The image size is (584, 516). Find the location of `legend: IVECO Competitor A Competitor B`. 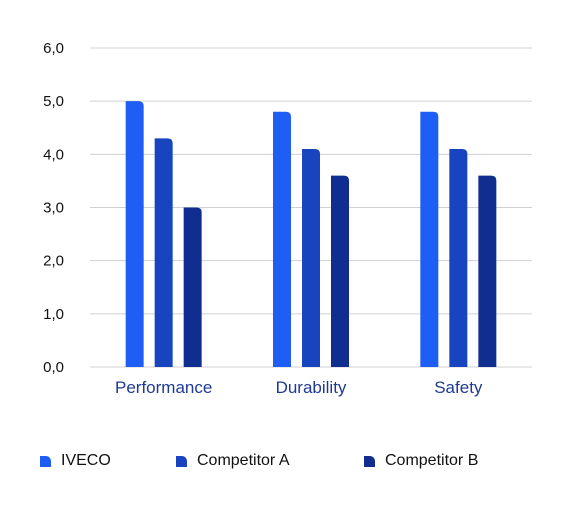

legend: IVECO Competitor A Competitor B is located at coordinates (292, 464).